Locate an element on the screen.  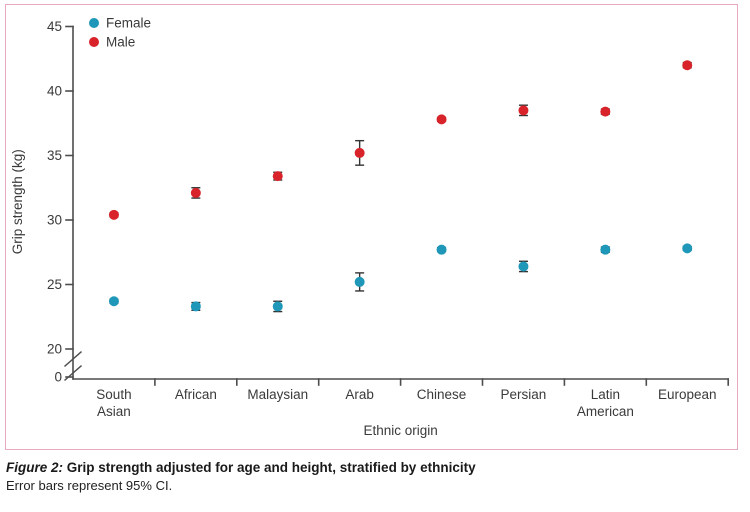
point-male-south-asian is located at coordinates (113, 214).